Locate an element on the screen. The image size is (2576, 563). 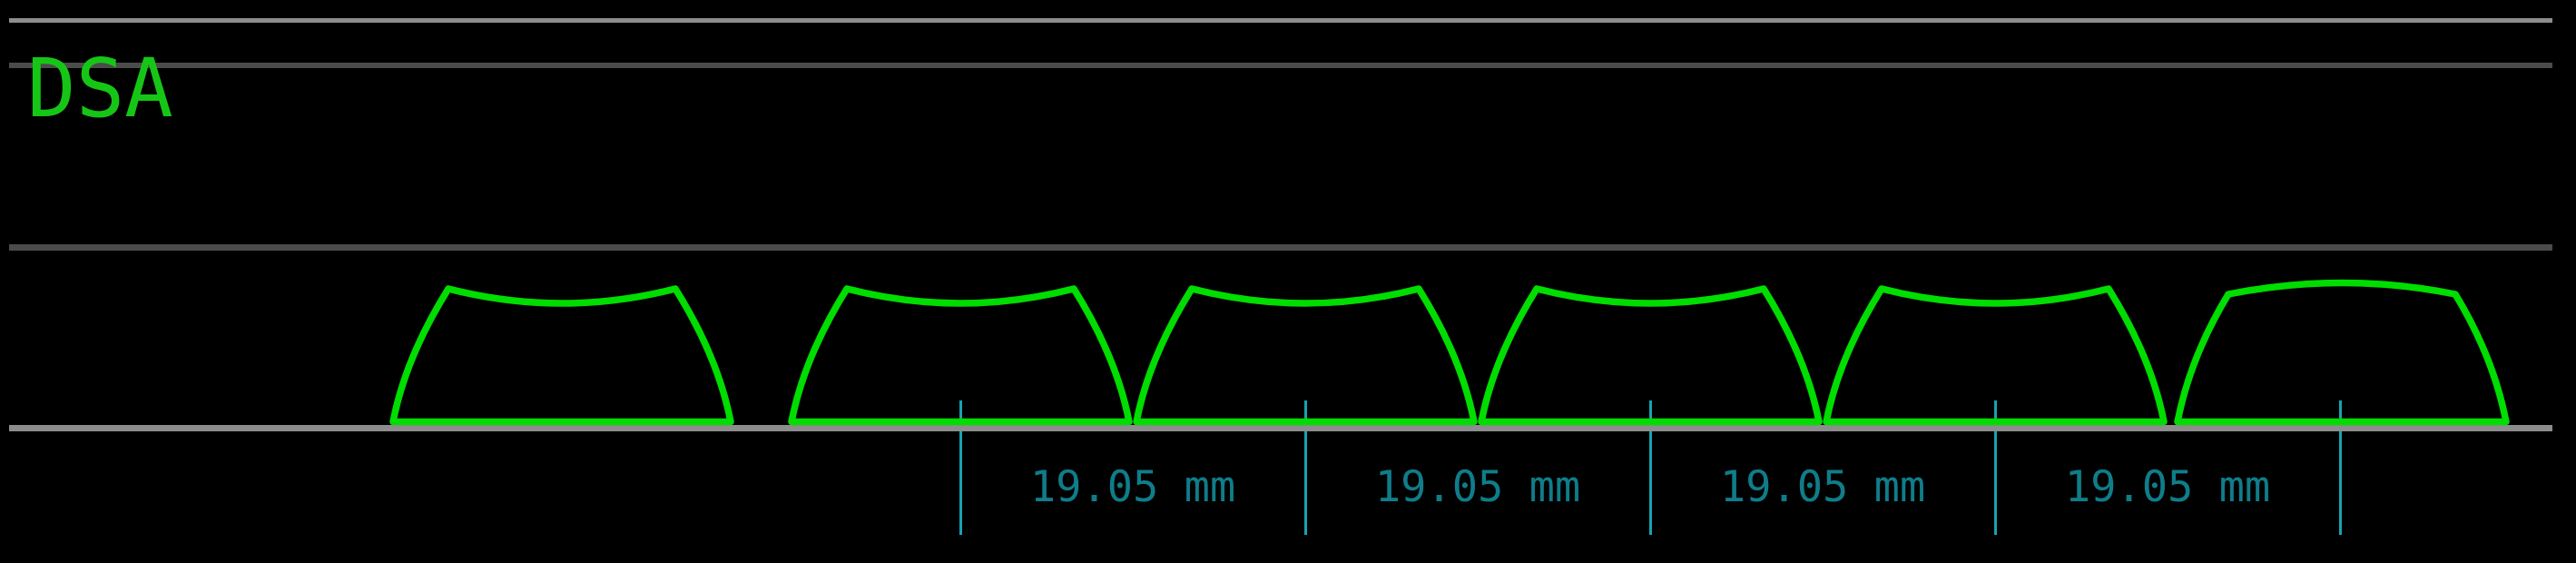
reference-line-upper is located at coordinates (1280, 65).